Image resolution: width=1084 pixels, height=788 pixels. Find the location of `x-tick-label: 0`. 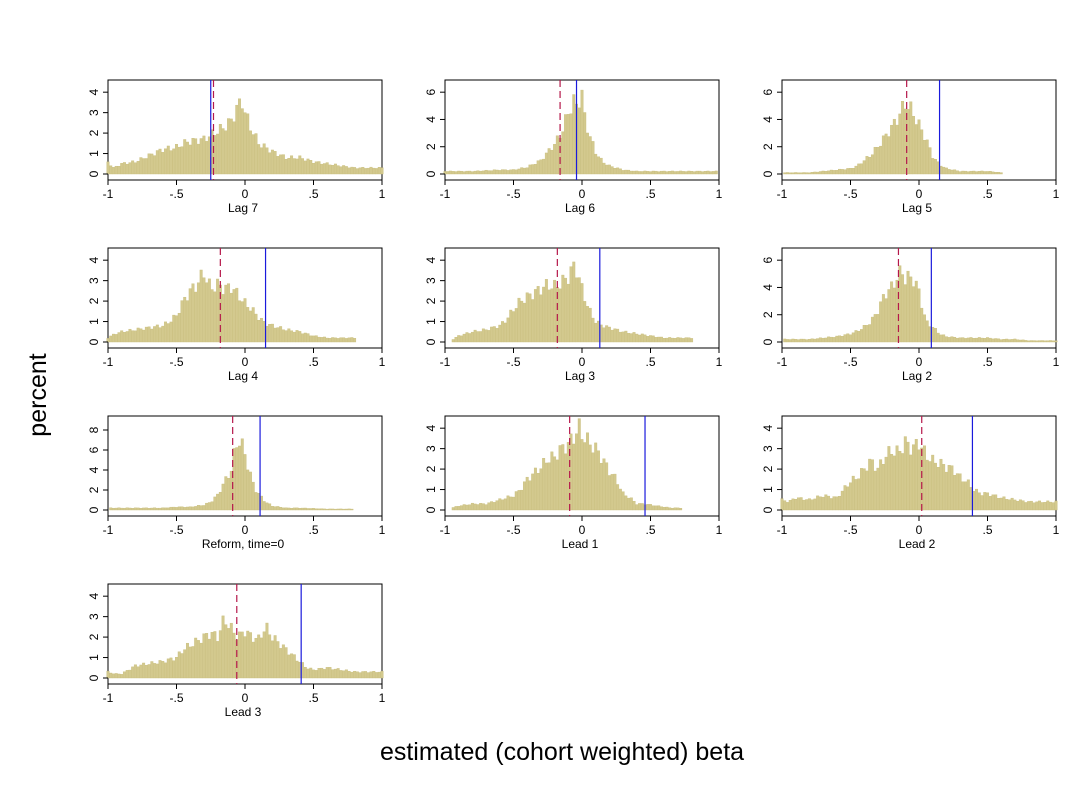

x-tick-label: 0 is located at coordinates (919, 194).